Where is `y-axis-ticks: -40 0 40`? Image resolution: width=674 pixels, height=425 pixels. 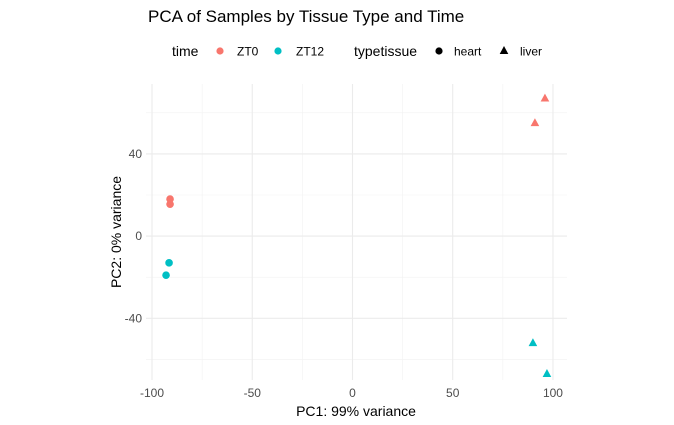
y-axis-ticks: -40 0 40 is located at coordinates (134, 236).